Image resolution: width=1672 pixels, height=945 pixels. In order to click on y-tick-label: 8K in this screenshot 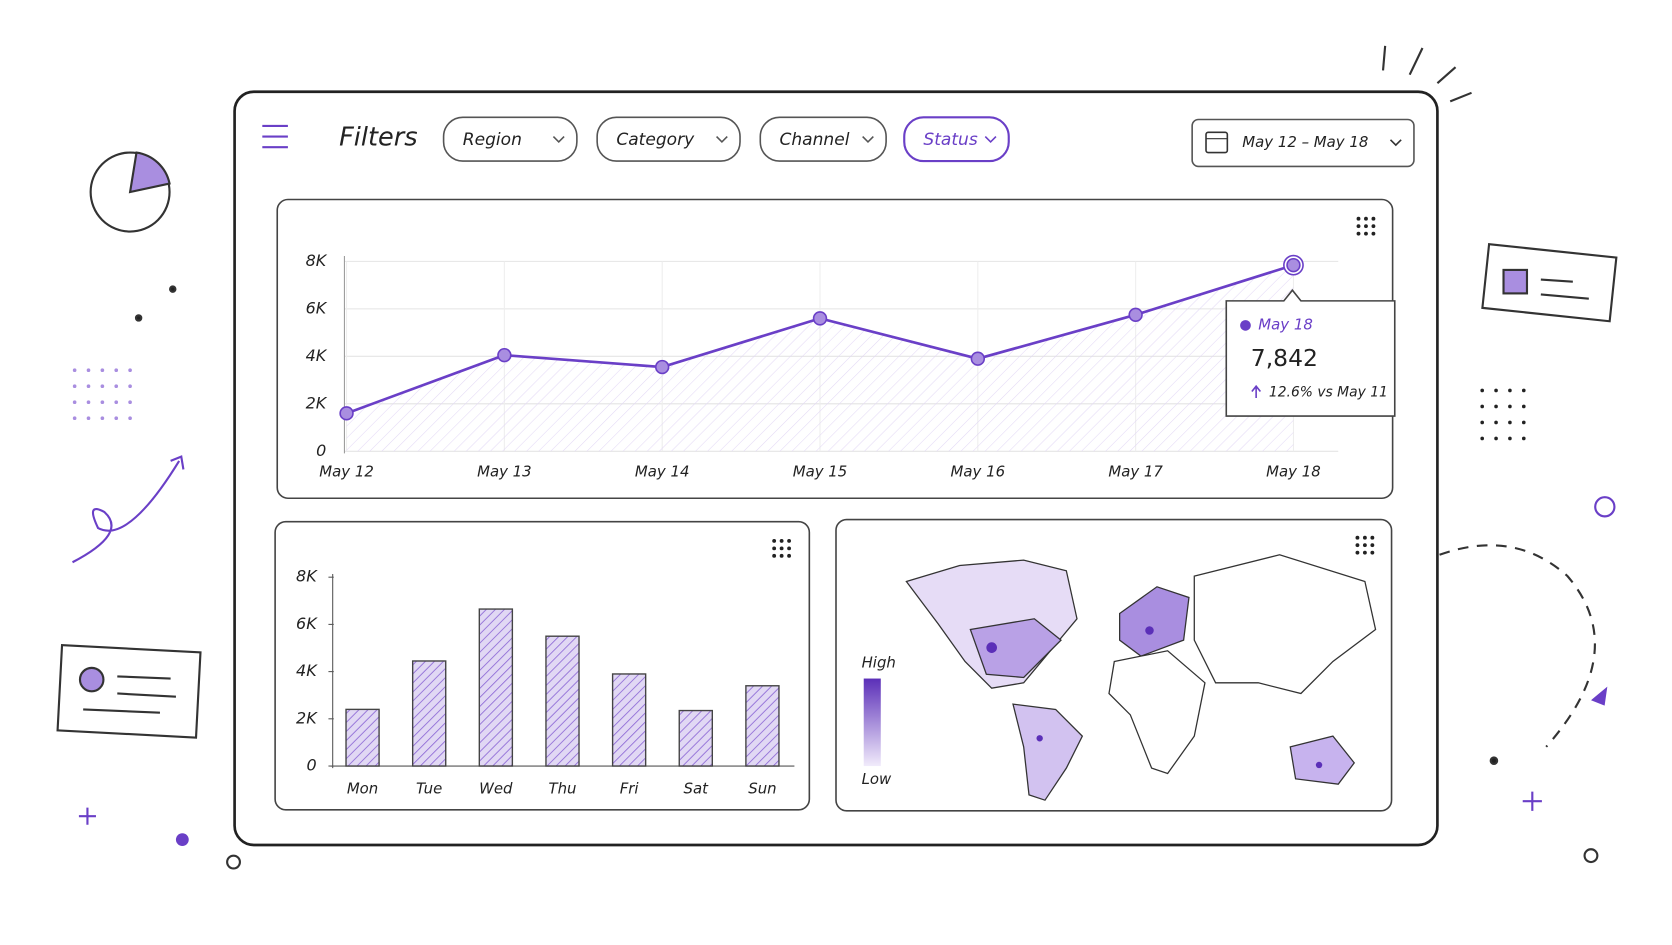, I will do `click(307, 576)`.